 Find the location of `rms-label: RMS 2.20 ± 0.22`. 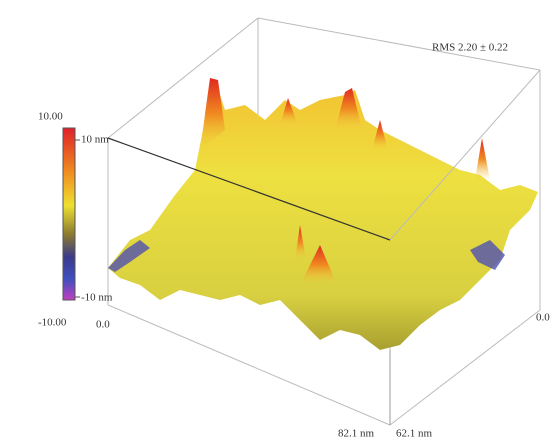

rms-label: RMS 2.20 ± 0.22 is located at coordinates (470, 48).